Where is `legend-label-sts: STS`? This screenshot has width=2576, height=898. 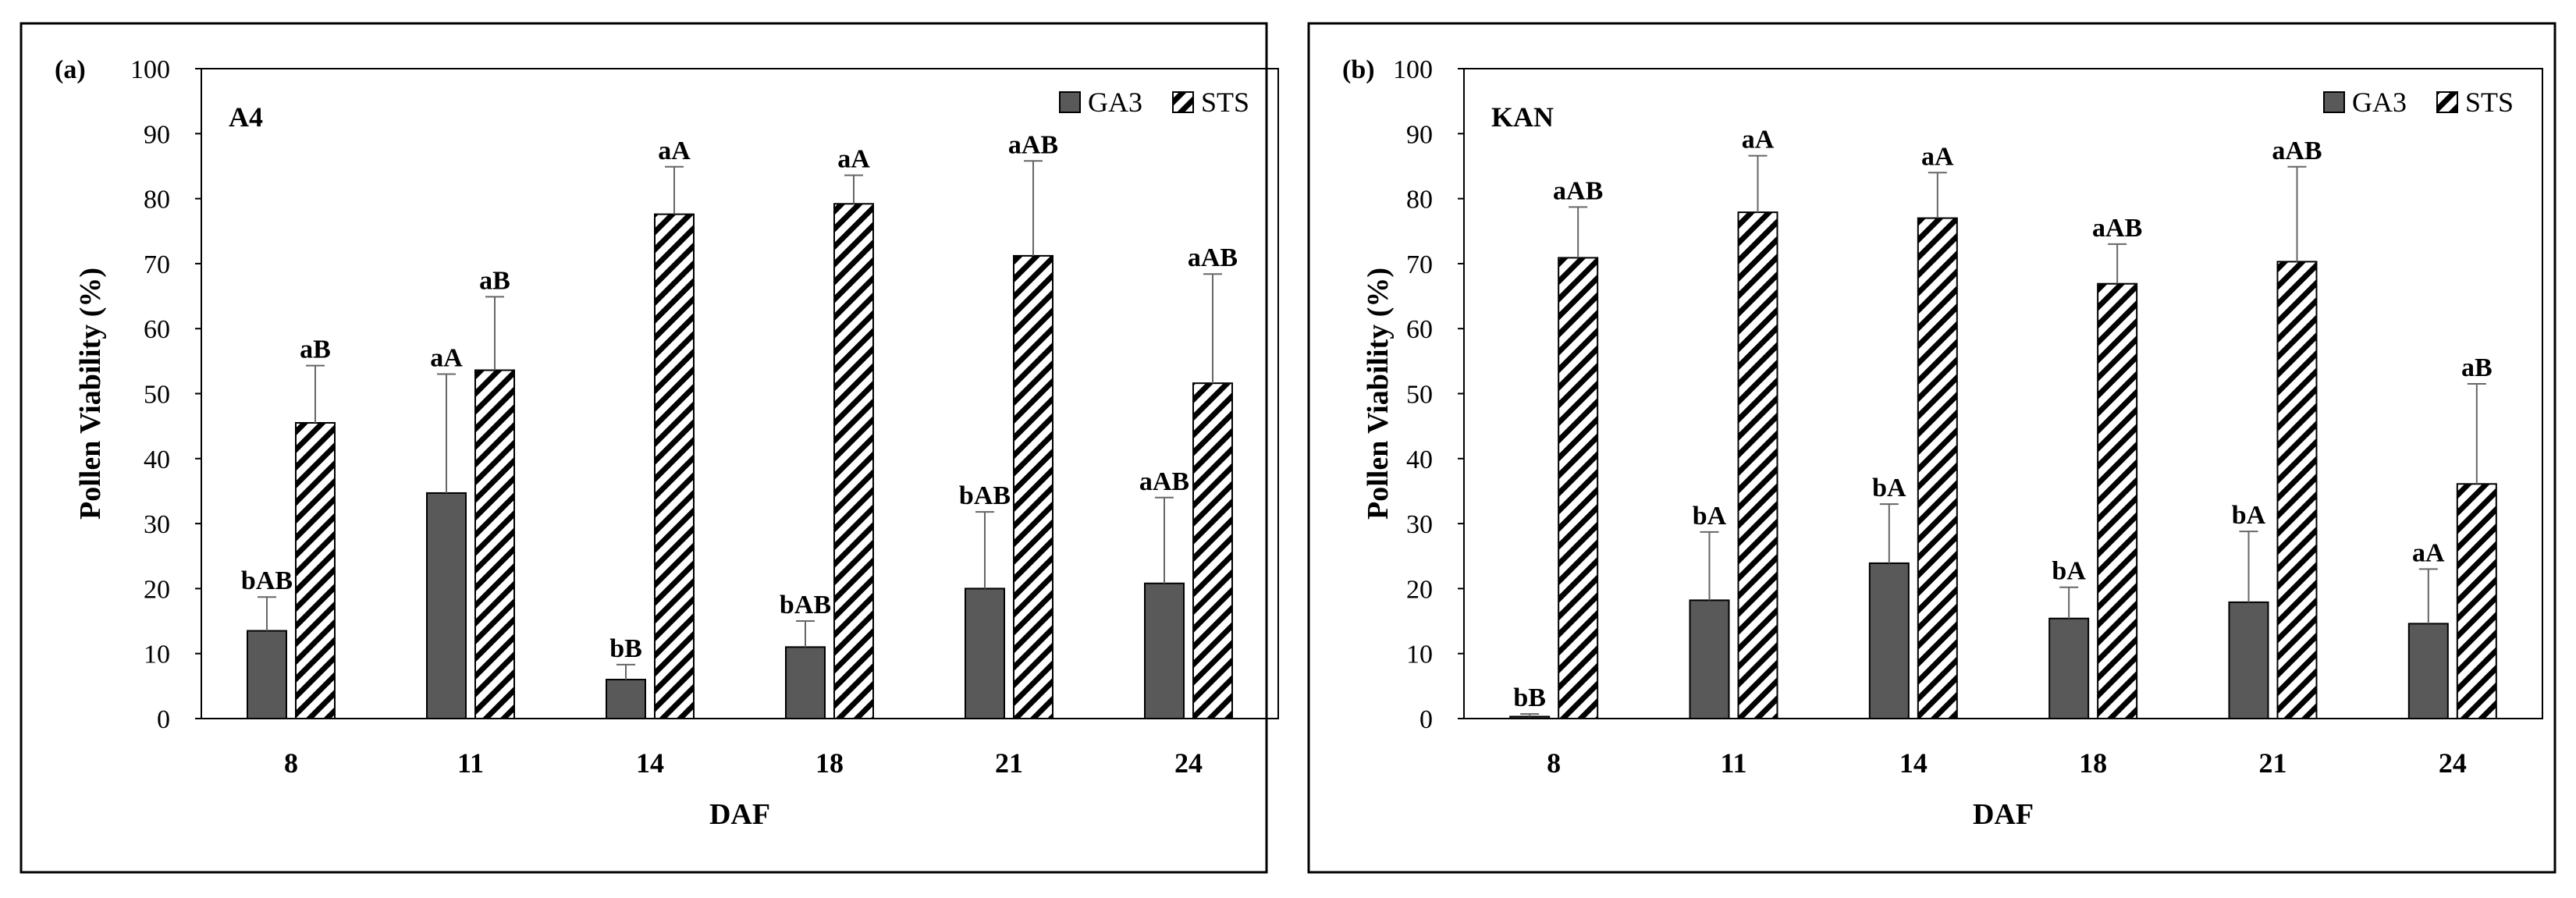 legend-label-sts: STS is located at coordinates (2489, 103).